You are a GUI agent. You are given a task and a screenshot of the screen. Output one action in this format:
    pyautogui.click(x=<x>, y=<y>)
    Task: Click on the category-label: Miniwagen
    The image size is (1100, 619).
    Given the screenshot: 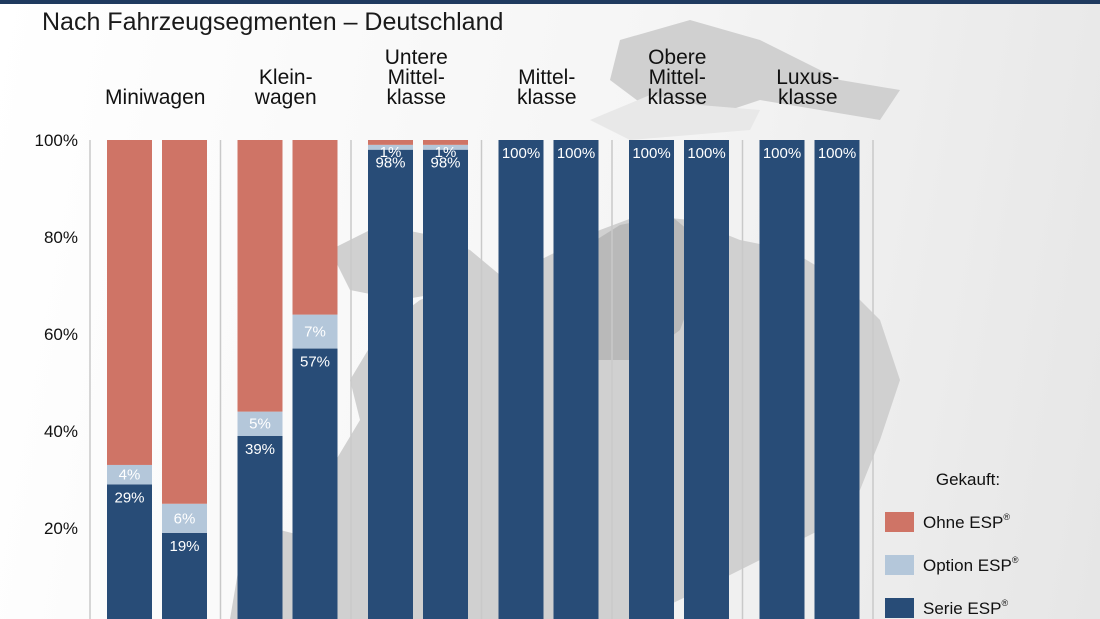 What is the action you would take?
    pyautogui.click(x=155, y=97)
    